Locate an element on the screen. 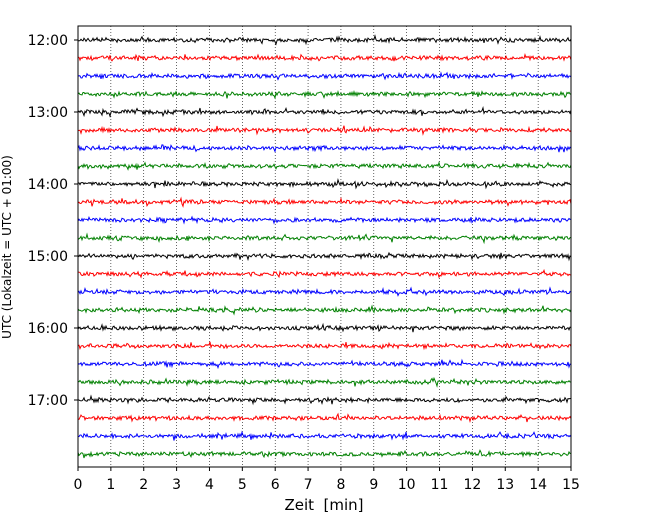 The image size is (650, 520). x-tick-label: 4 is located at coordinates (209, 485).